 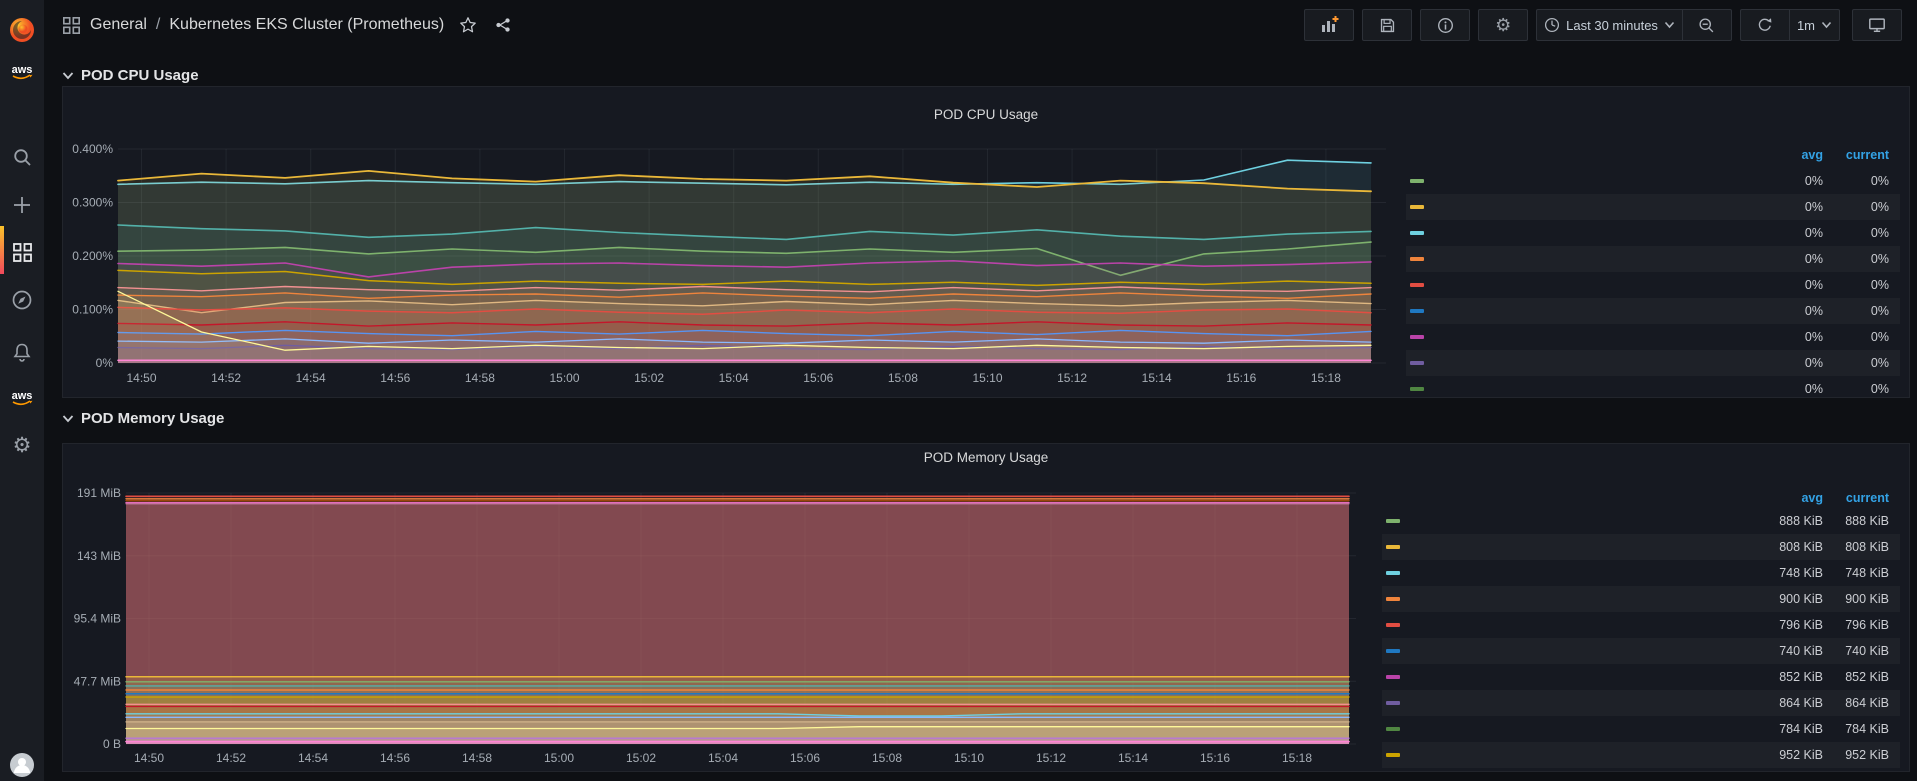 I want to click on y-axis-label: 143 MiB, so click(x=99, y=556).